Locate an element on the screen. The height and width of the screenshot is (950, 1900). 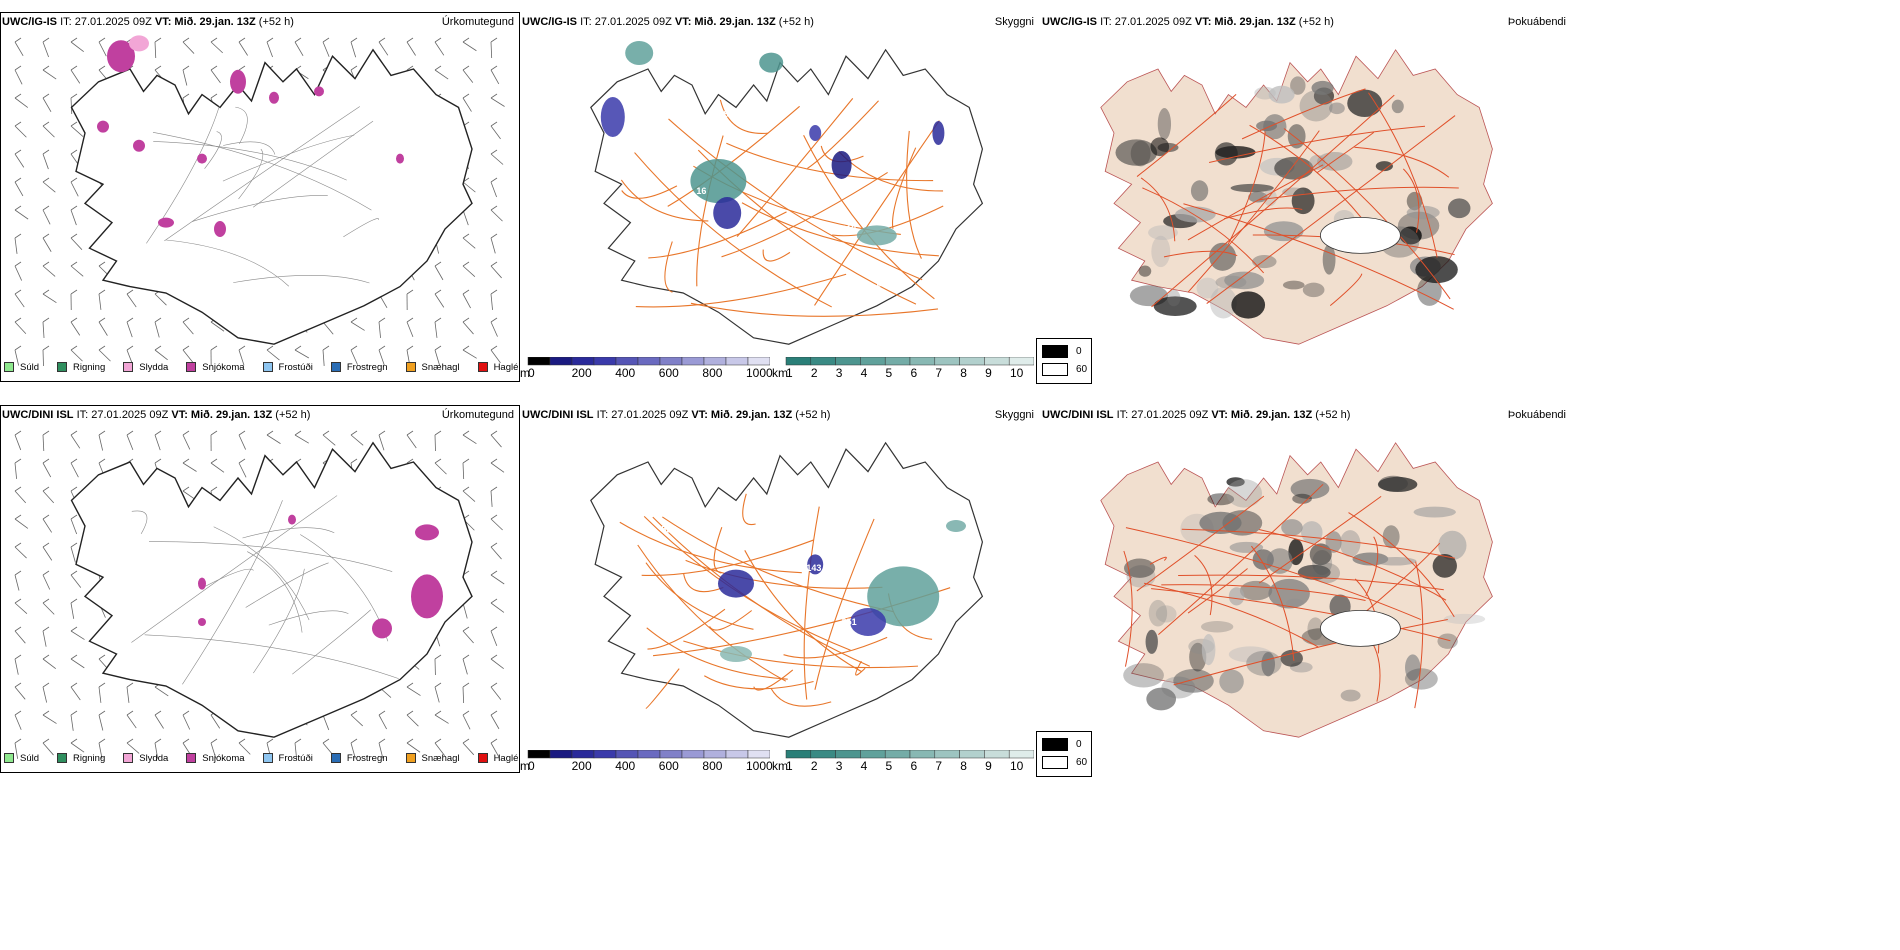
fog-index-legend: 0 60 is located at coordinates (1064, 754).